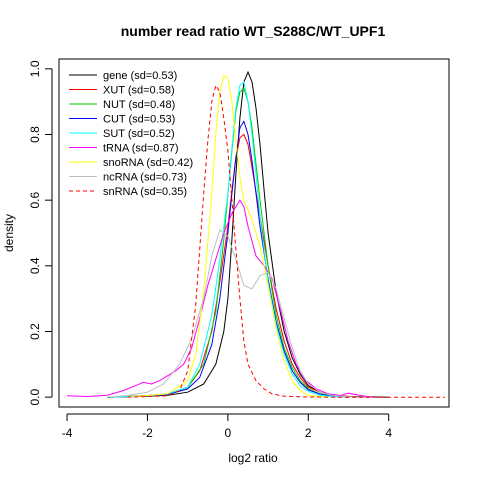 The height and width of the screenshot is (480, 480). What do you see at coordinates (139, 134) in the screenshot?
I see `legend-label: SUT (sd=0.52)` at bounding box center [139, 134].